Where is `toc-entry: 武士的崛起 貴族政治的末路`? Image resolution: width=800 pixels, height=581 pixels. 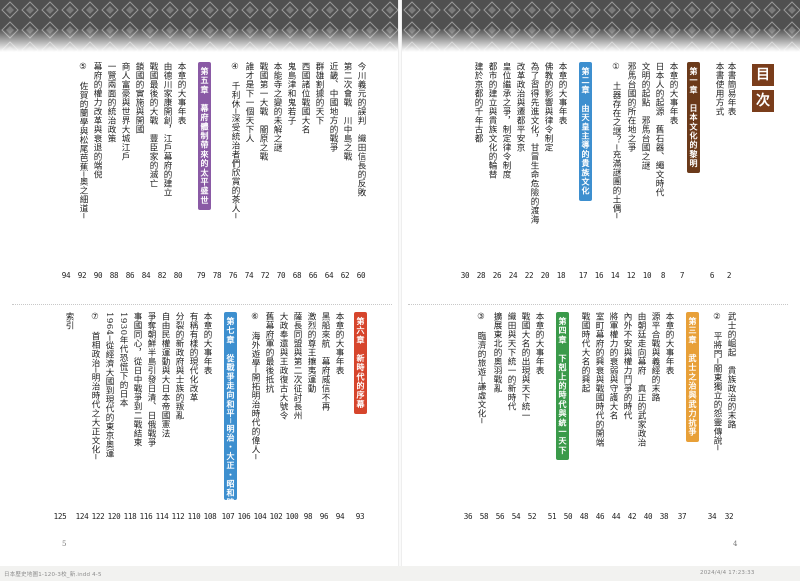
toc-entry: 武士的崛起 貴族政治的末路 is located at coordinates (731, 370).